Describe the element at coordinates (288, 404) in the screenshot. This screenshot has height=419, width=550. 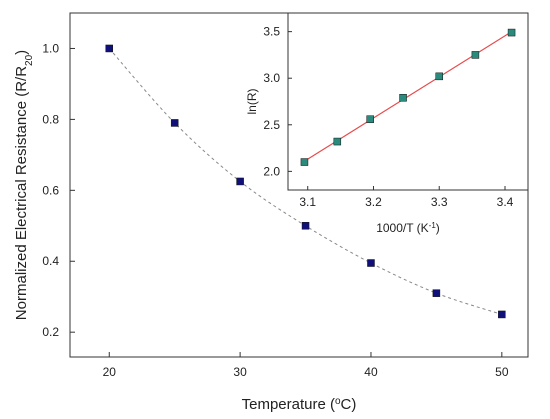
I see `main-x-axis-title-text: Temperature (` at that location.